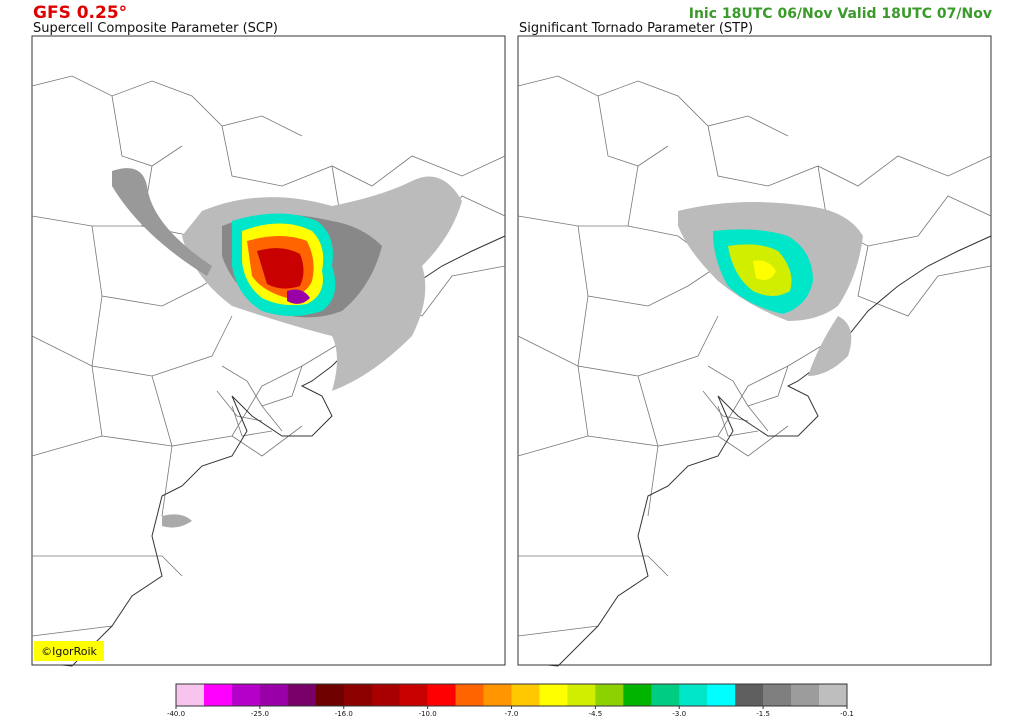 This screenshot has width=1024, height=720. I want to click on colorbar-tick-label: -25.0, so click(260, 714).